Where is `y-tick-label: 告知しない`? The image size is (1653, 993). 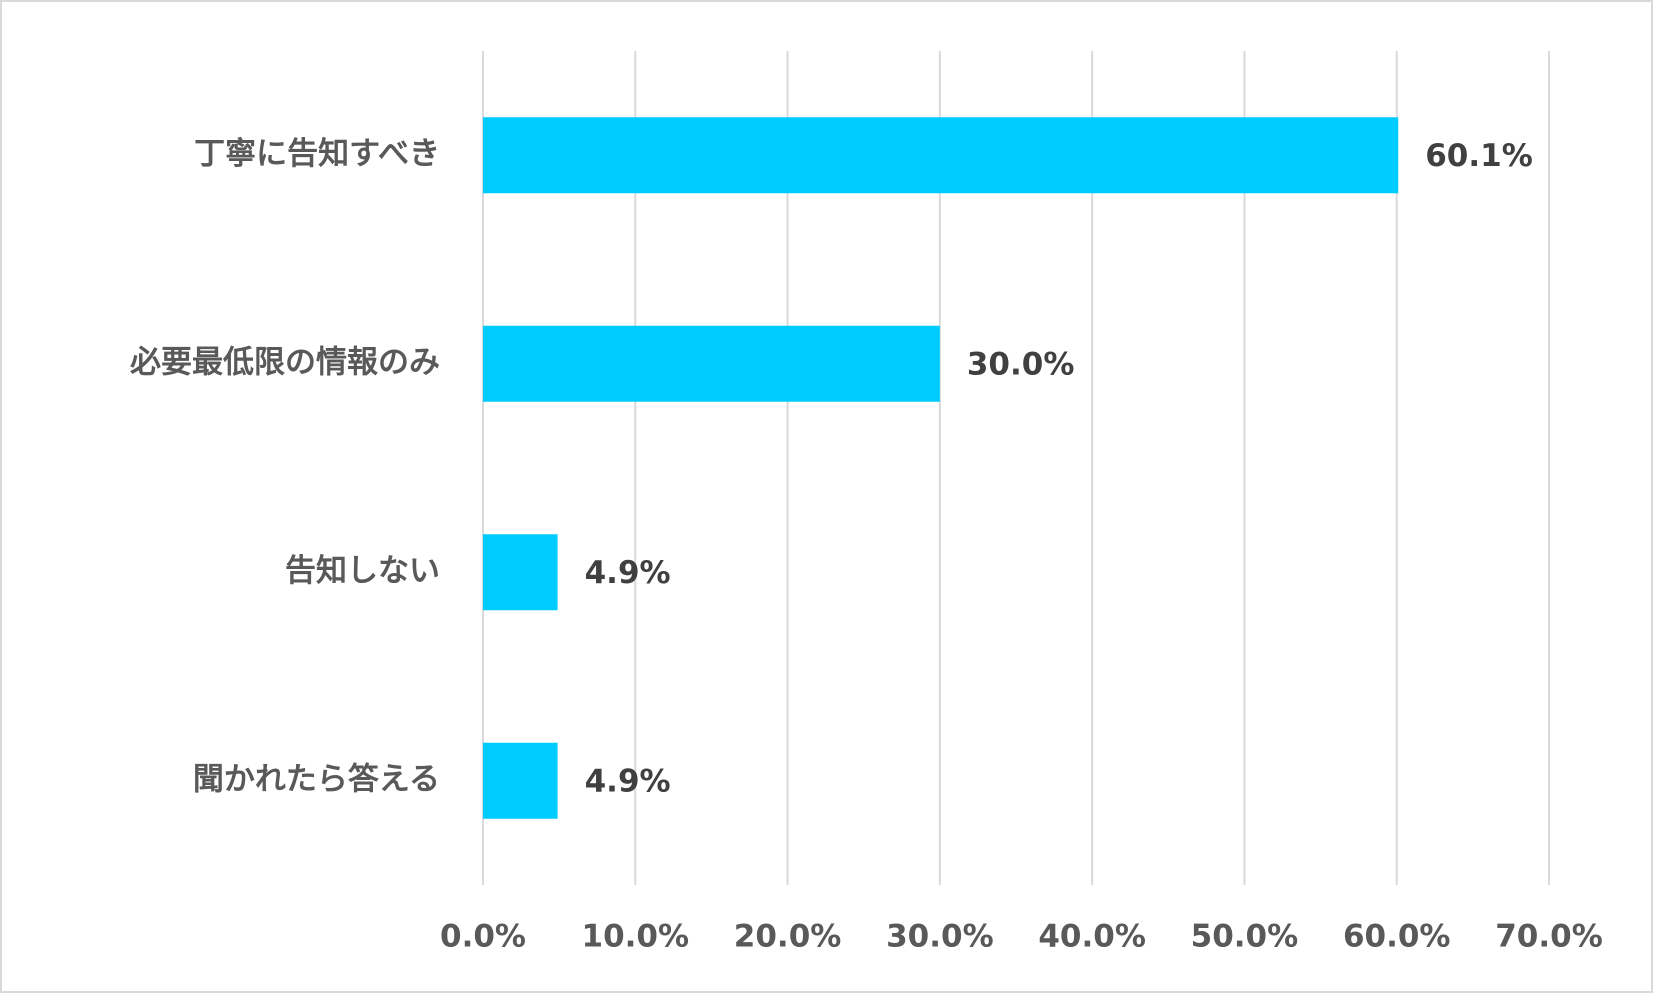 y-tick-label: 告知しない is located at coordinates (362, 571).